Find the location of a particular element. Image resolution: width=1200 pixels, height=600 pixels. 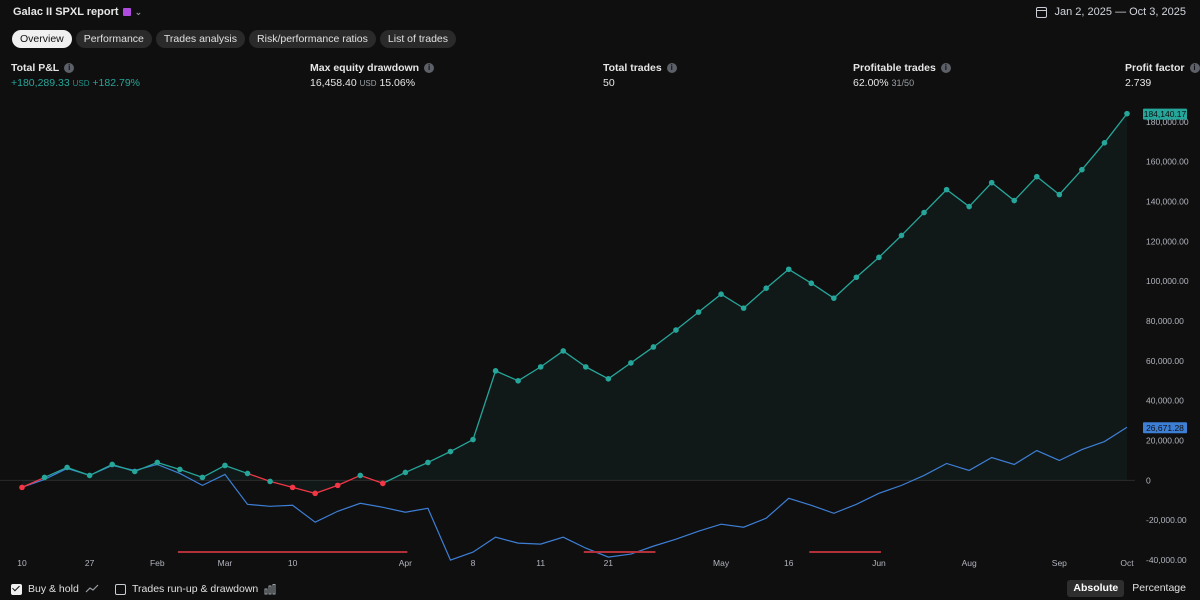

metric-value: 16,458.40 is located at coordinates (333, 83).